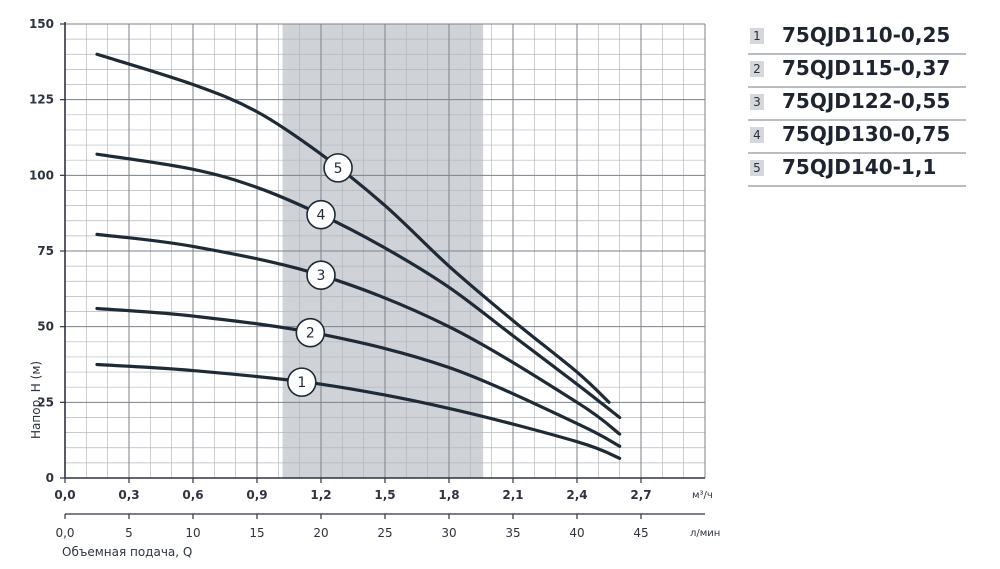 Image resolution: width=1000 pixels, height=569 pixels. Describe the element at coordinates (757, 102) in the screenshot. I see `legend-number: 3` at that location.